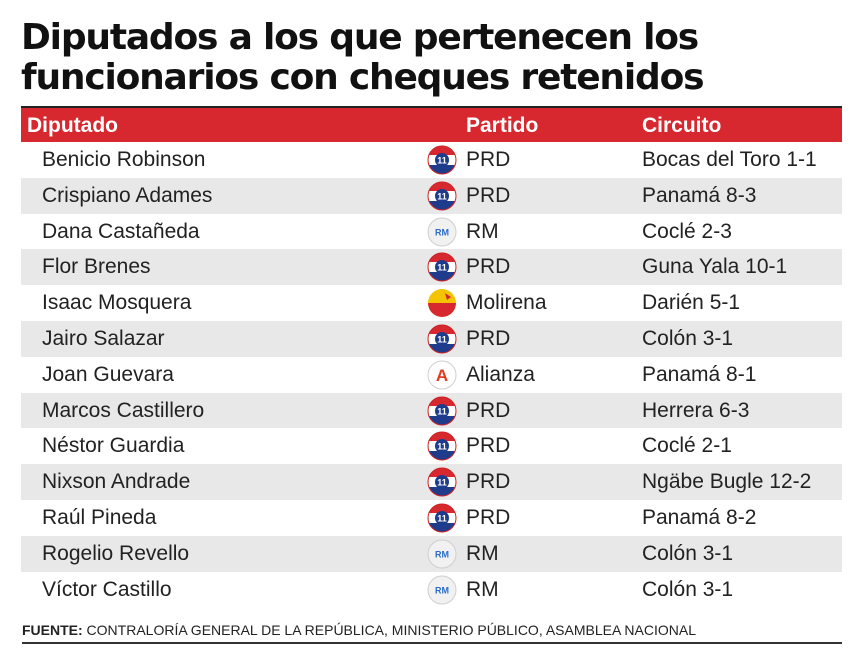 This screenshot has width=859, height=666. What do you see at coordinates (107, 589) in the screenshot?
I see `diputado-cell: Víctor Castillo` at bounding box center [107, 589].